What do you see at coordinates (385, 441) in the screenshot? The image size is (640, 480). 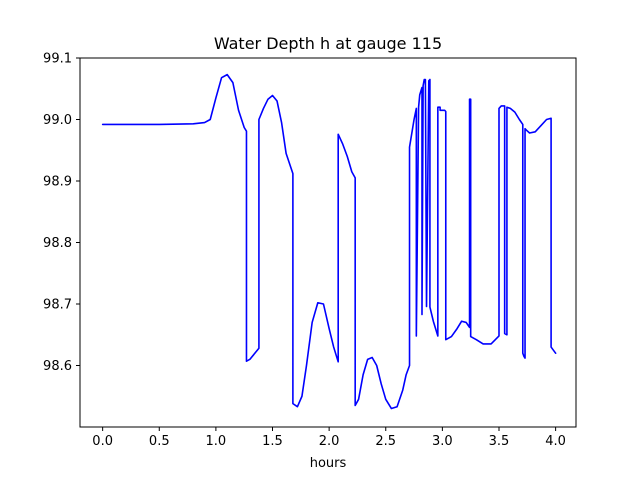 I see `x-tick-label: 2.5` at bounding box center [385, 441].